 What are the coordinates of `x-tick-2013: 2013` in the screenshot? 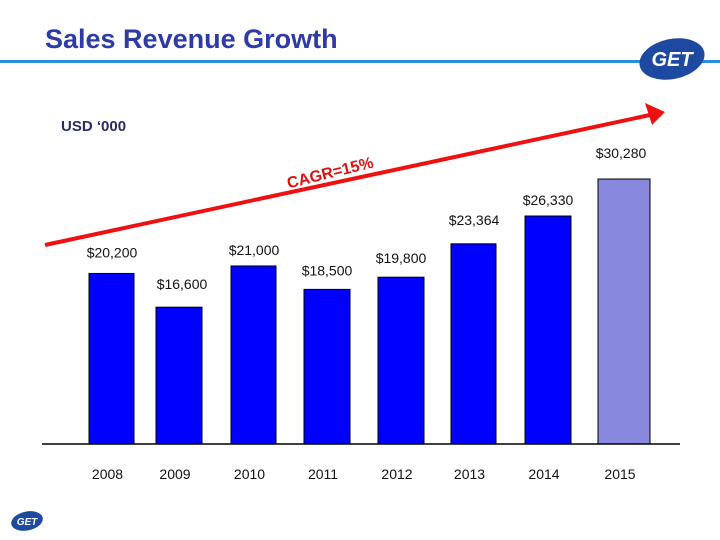 It's located at (469, 474).